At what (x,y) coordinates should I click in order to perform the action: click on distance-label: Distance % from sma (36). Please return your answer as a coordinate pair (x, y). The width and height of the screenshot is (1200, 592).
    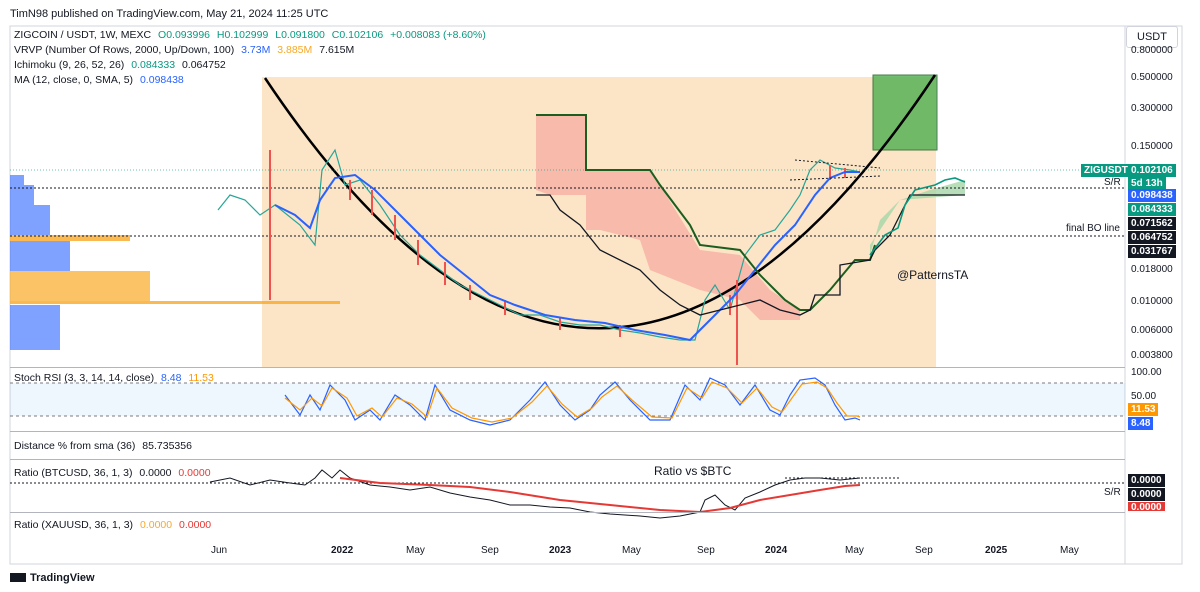
    Looking at the image, I should click on (75, 446).